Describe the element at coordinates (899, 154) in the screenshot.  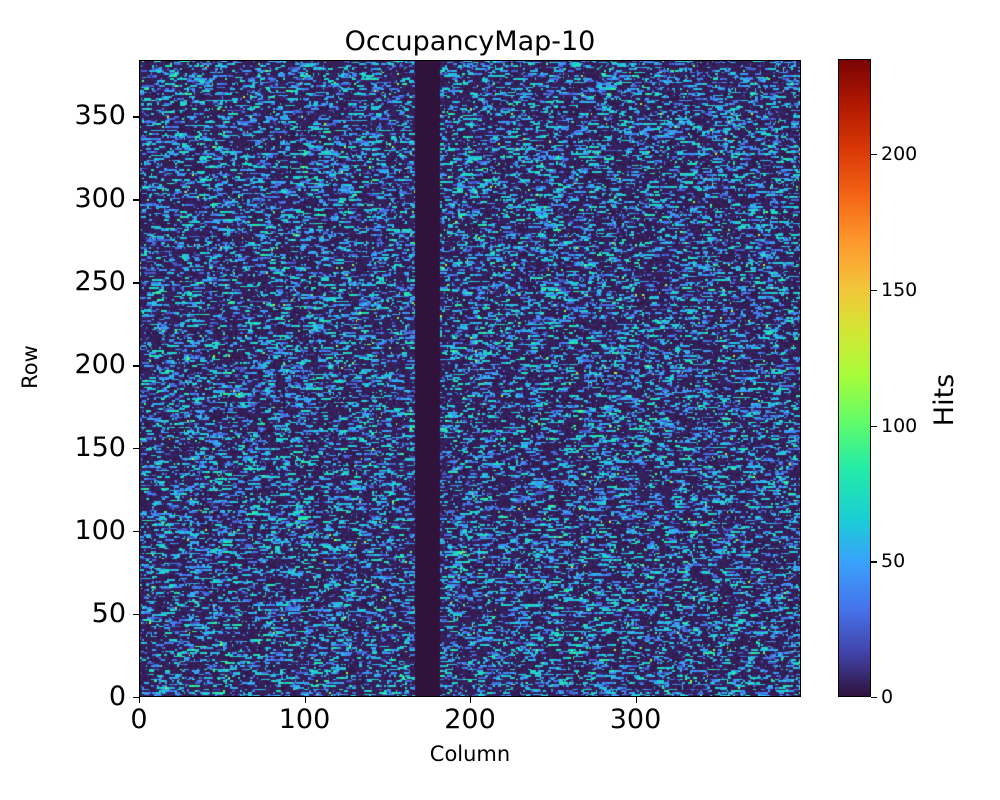
I see `colorbar-tick-label: 200` at that location.